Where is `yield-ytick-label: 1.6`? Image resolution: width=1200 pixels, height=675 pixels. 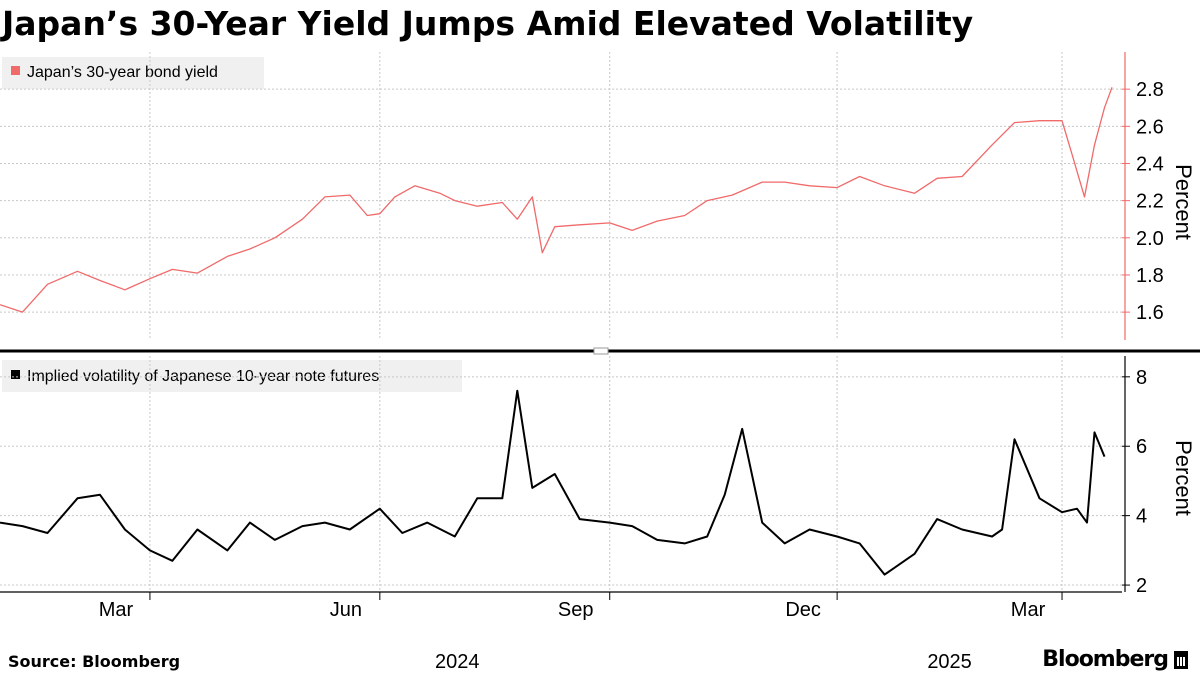
yield-ytick-label: 1.6 is located at coordinates (1150, 313).